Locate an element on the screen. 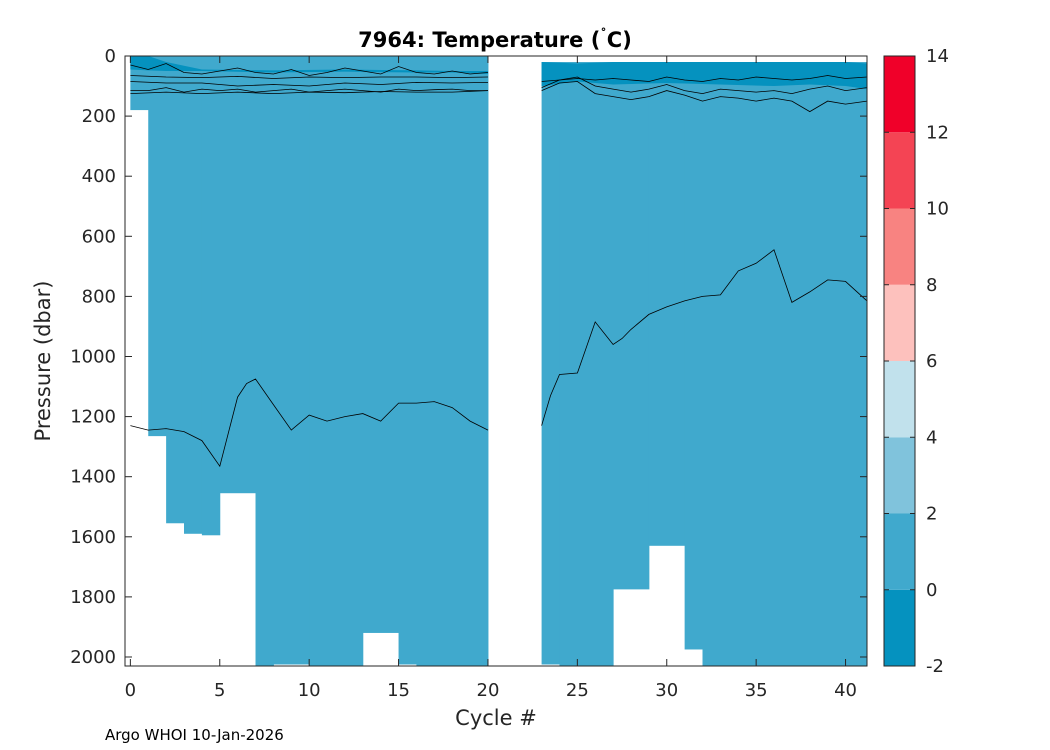 This screenshot has height=750, width=1050. y-tick-label: 200 is located at coordinates (99, 116).